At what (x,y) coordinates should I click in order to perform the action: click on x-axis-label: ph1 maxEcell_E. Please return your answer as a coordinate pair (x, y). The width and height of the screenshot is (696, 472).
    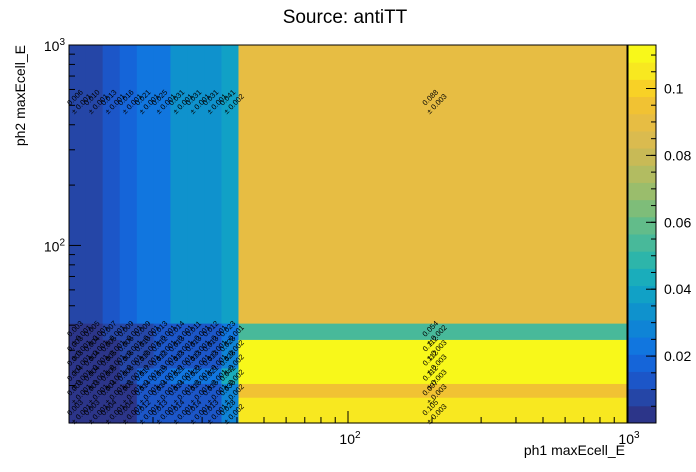
    Looking at the image, I should click on (574, 450).